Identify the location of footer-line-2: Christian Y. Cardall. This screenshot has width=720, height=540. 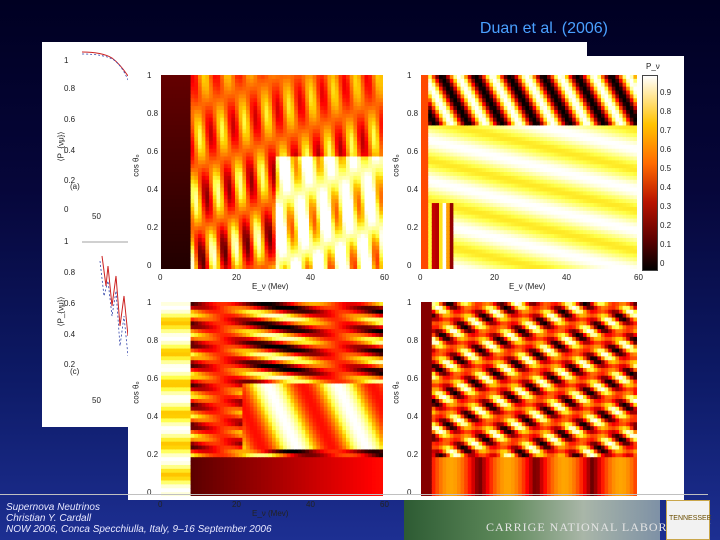
(49, 518).